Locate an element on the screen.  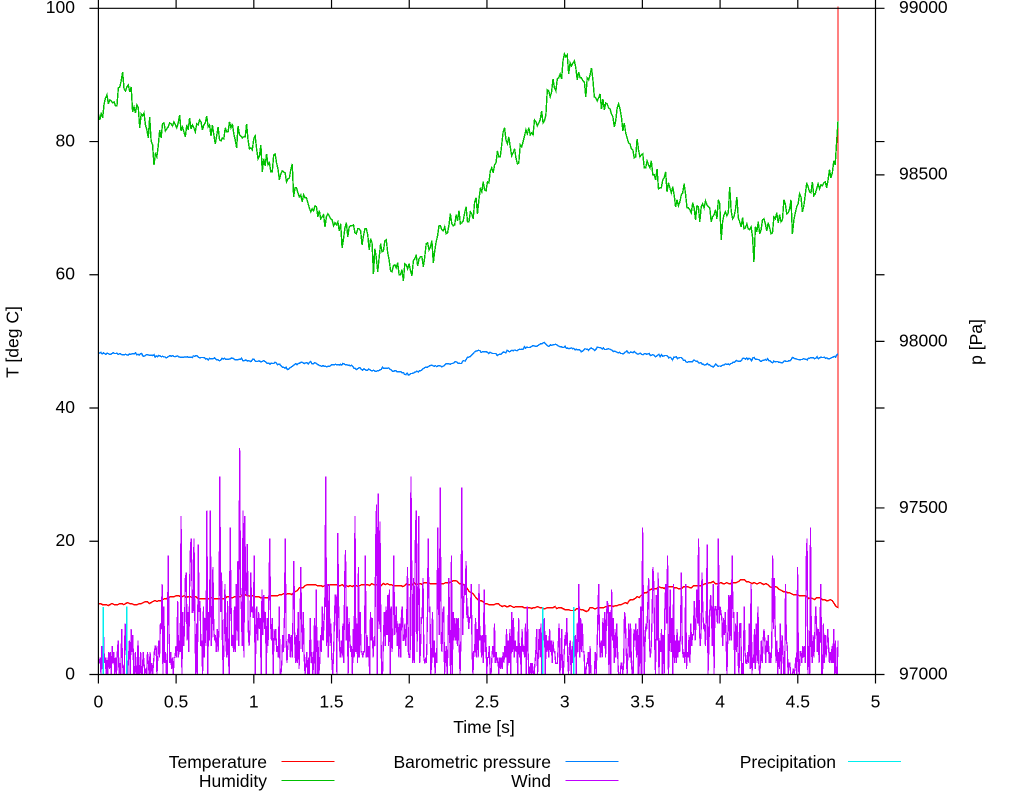
svg-text: p [Pa] is located at coordinates (976, 342).